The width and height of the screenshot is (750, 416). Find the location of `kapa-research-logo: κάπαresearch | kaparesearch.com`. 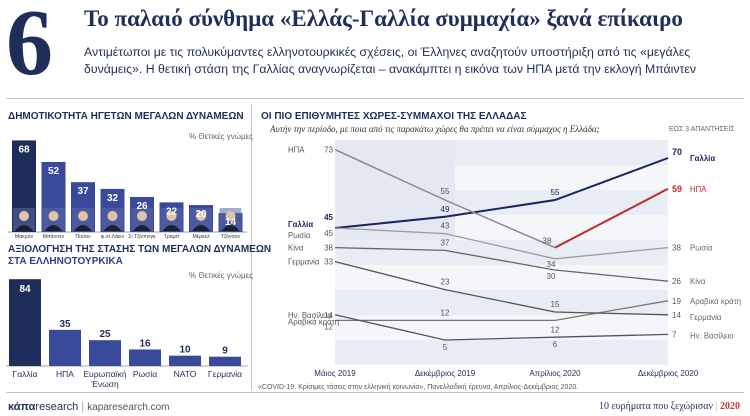

kapa-research-logo: κάπαresearch | kaparesearch.com is located at coordinates (89, 407).